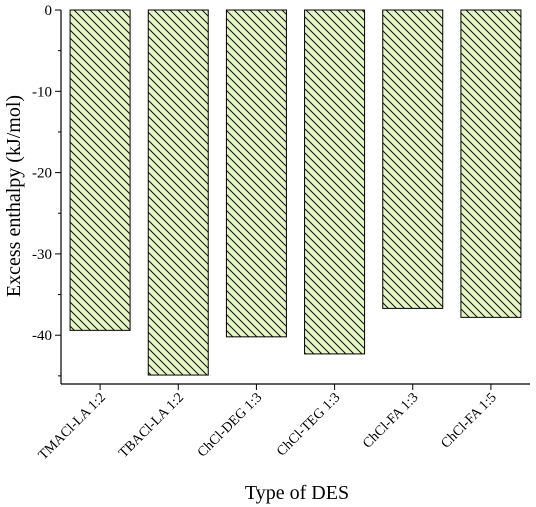 The image size is (536, 507). I want to click on x-tick-label: ChCl-FA 1:5, so click(468, 420).